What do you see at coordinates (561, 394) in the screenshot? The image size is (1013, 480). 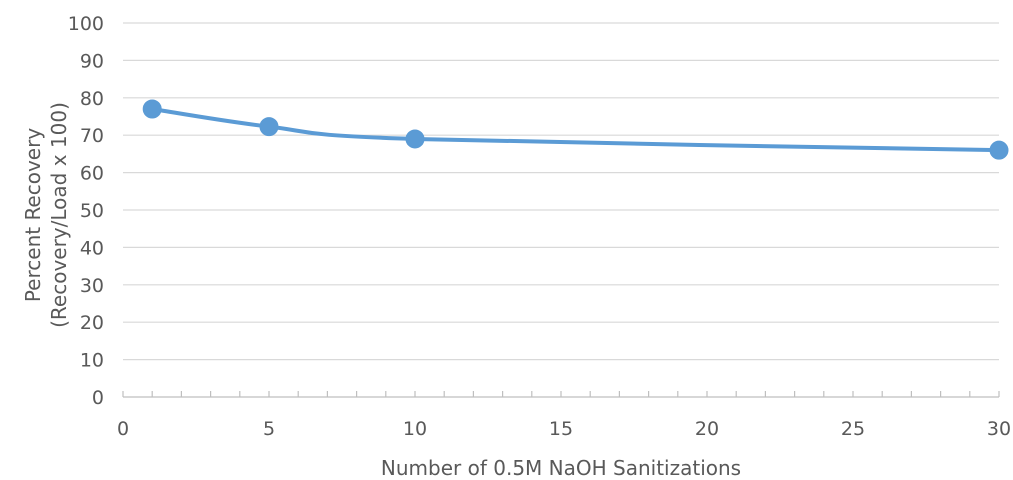 I see `axes` at bounding box center [561, 394].